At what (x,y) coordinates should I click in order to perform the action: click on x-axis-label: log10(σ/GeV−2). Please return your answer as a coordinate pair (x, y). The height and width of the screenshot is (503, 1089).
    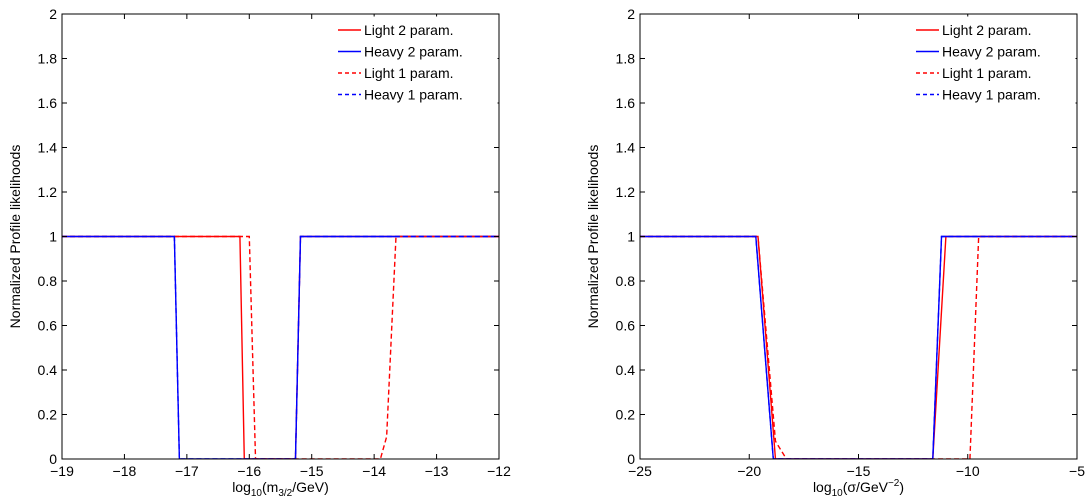
    Looking at the image, I should click on (858, 488).